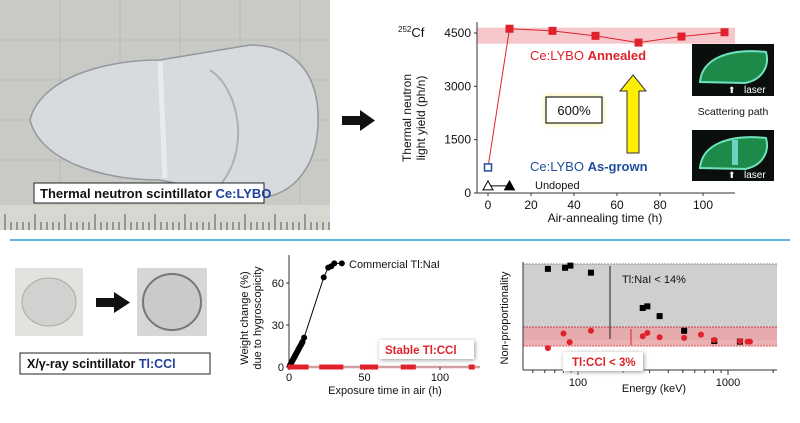  Describe the element at coordinates (578, 383) in the screenshot. I see `c3-x-tick-label: 100` at that location.